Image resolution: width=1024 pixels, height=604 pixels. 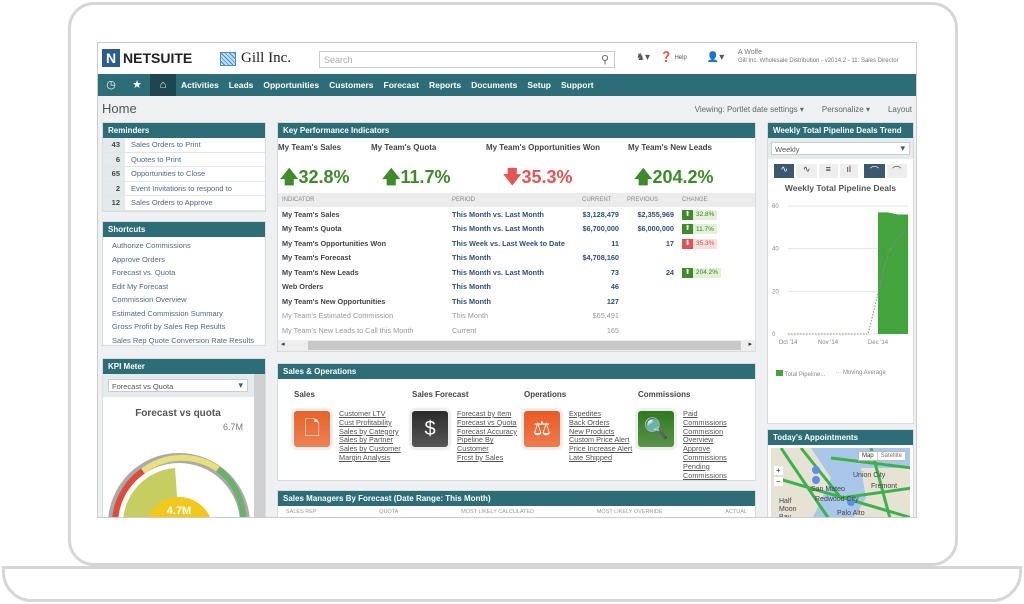 What do you see at coordinates (147, 58) in the screenshot?
I see `netsuite-logo: N NETSUITE` at bounding box center [147, 58].